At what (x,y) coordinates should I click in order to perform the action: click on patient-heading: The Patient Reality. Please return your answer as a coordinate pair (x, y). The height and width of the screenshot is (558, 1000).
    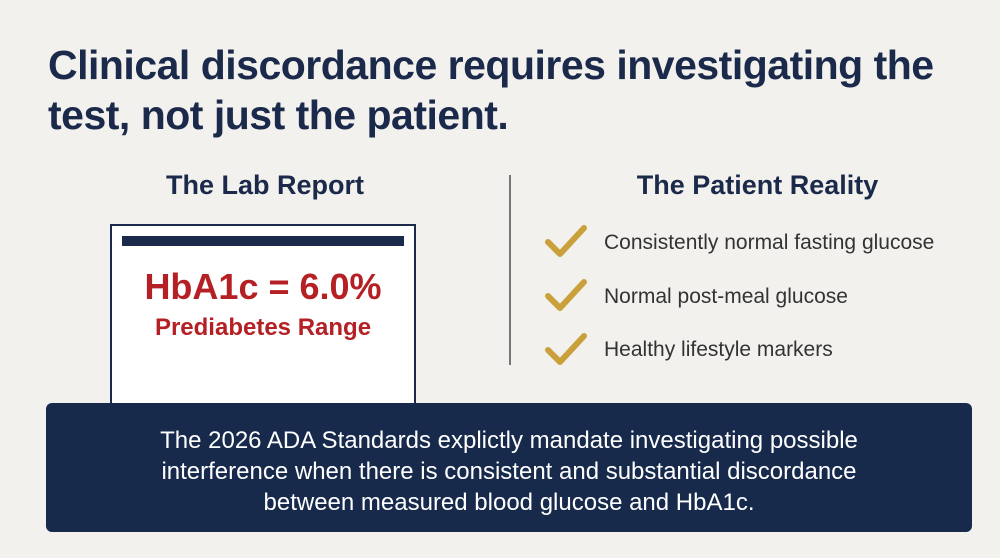
    Looking at the image, I should click on (757, 185).